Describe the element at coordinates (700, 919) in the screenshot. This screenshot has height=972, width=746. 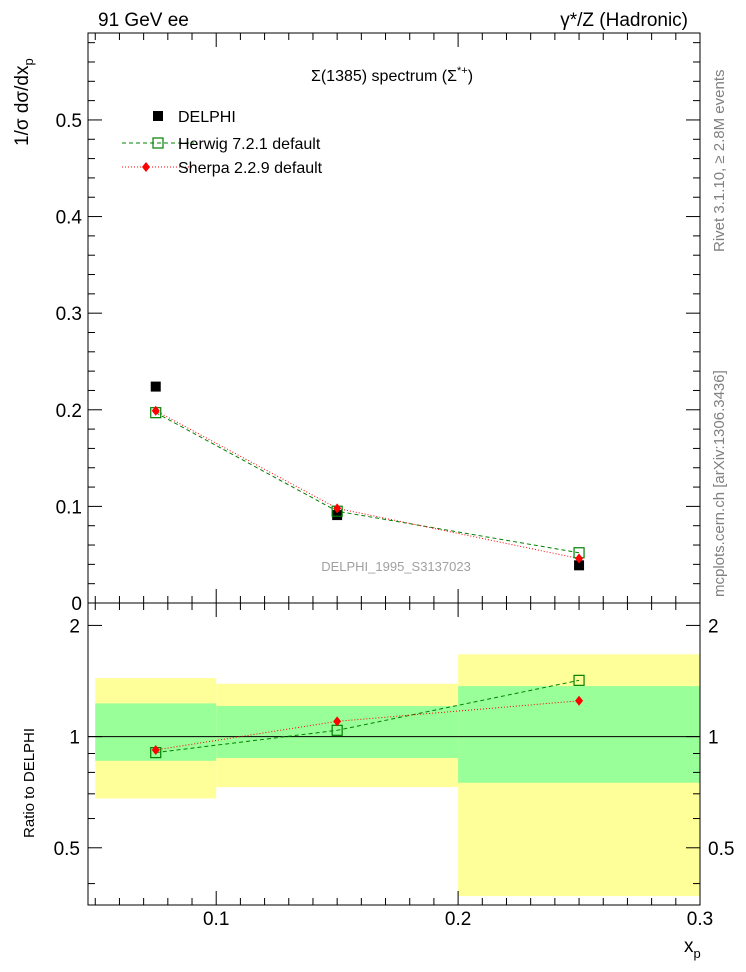
I see `ratio-xtick-label: 0.3` at that location.